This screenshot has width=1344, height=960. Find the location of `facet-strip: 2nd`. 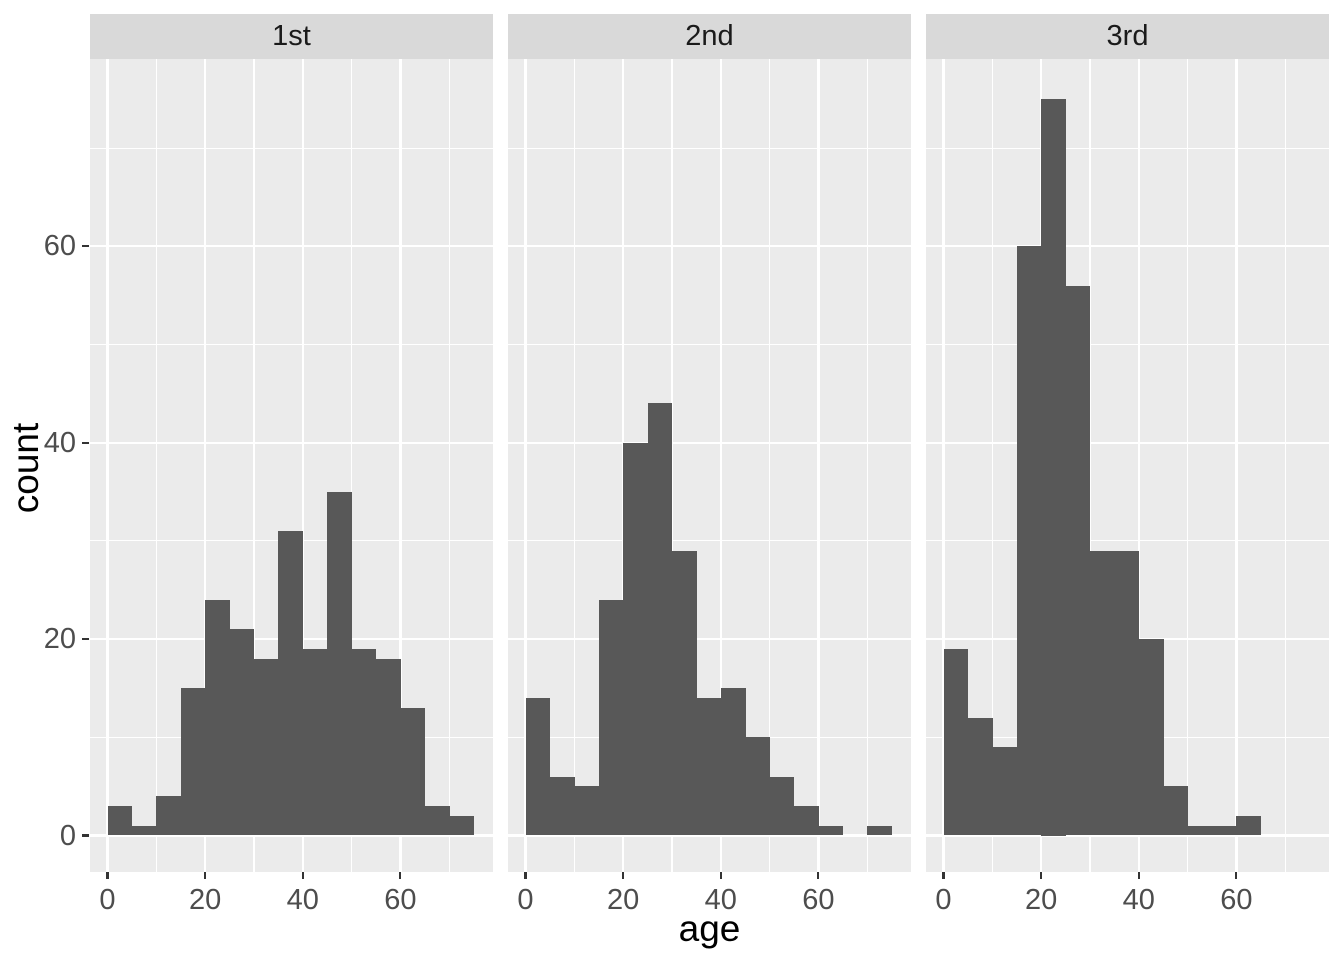

facet-strip: 2nd is located at coordinates (709, 36).